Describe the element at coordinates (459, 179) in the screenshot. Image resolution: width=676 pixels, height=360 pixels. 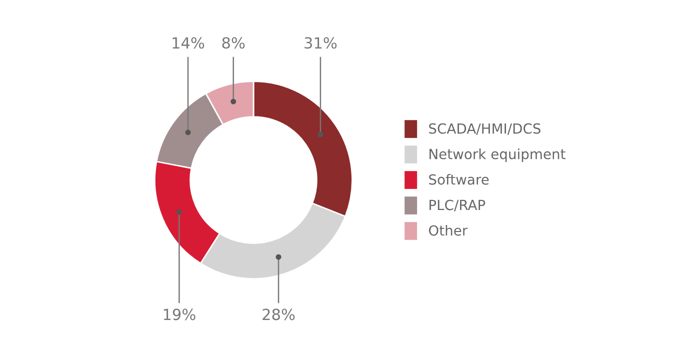
I see `legend-label: Software` at that location.